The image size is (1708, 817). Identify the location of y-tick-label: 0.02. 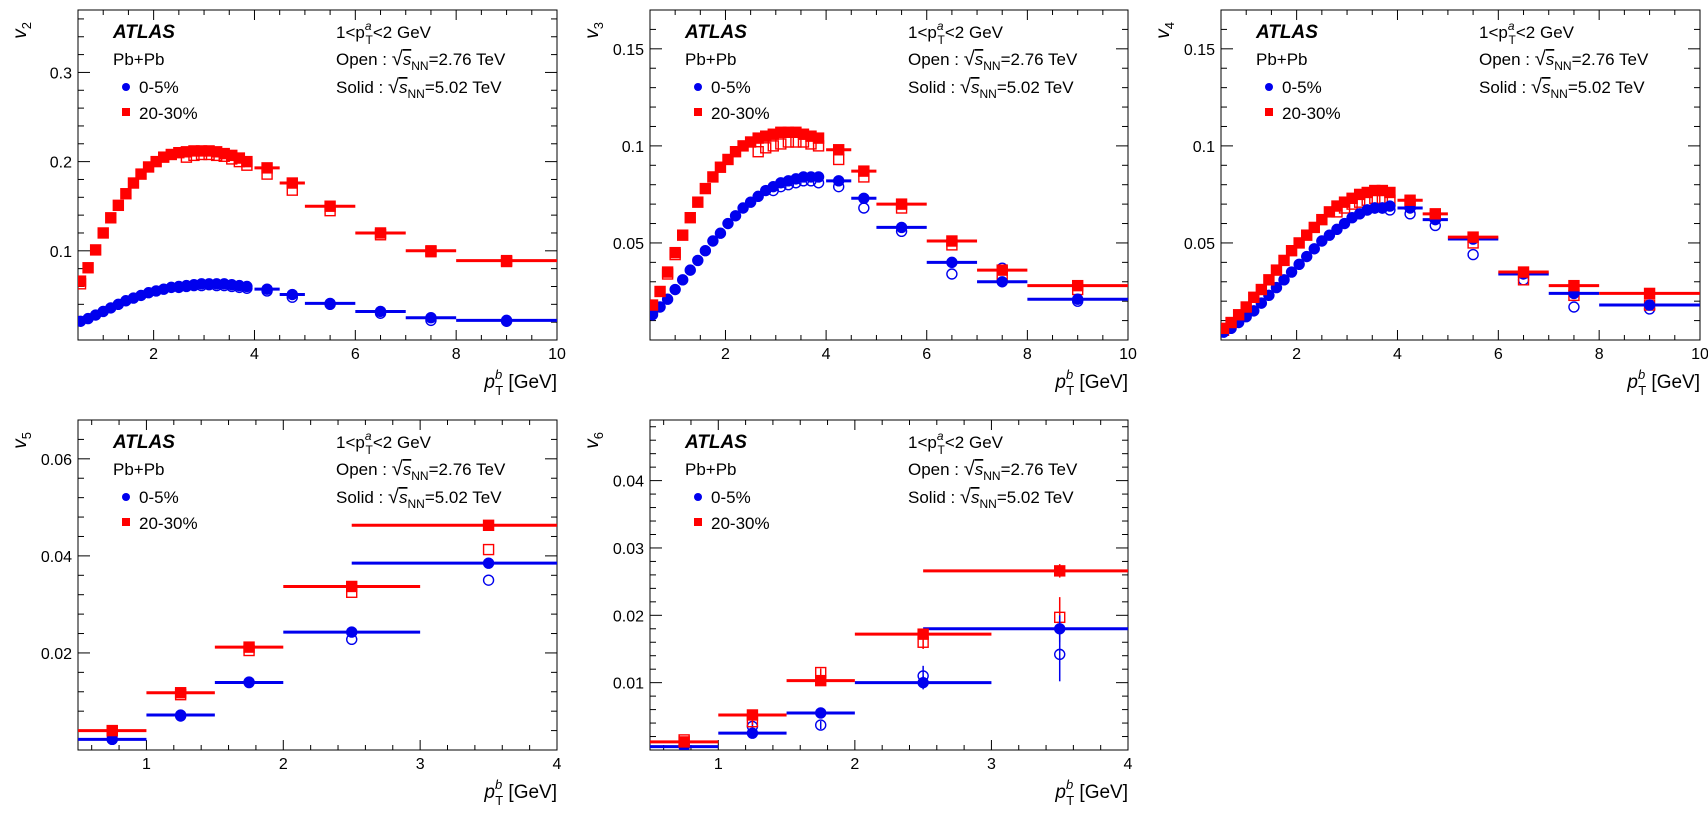
(56, 654).